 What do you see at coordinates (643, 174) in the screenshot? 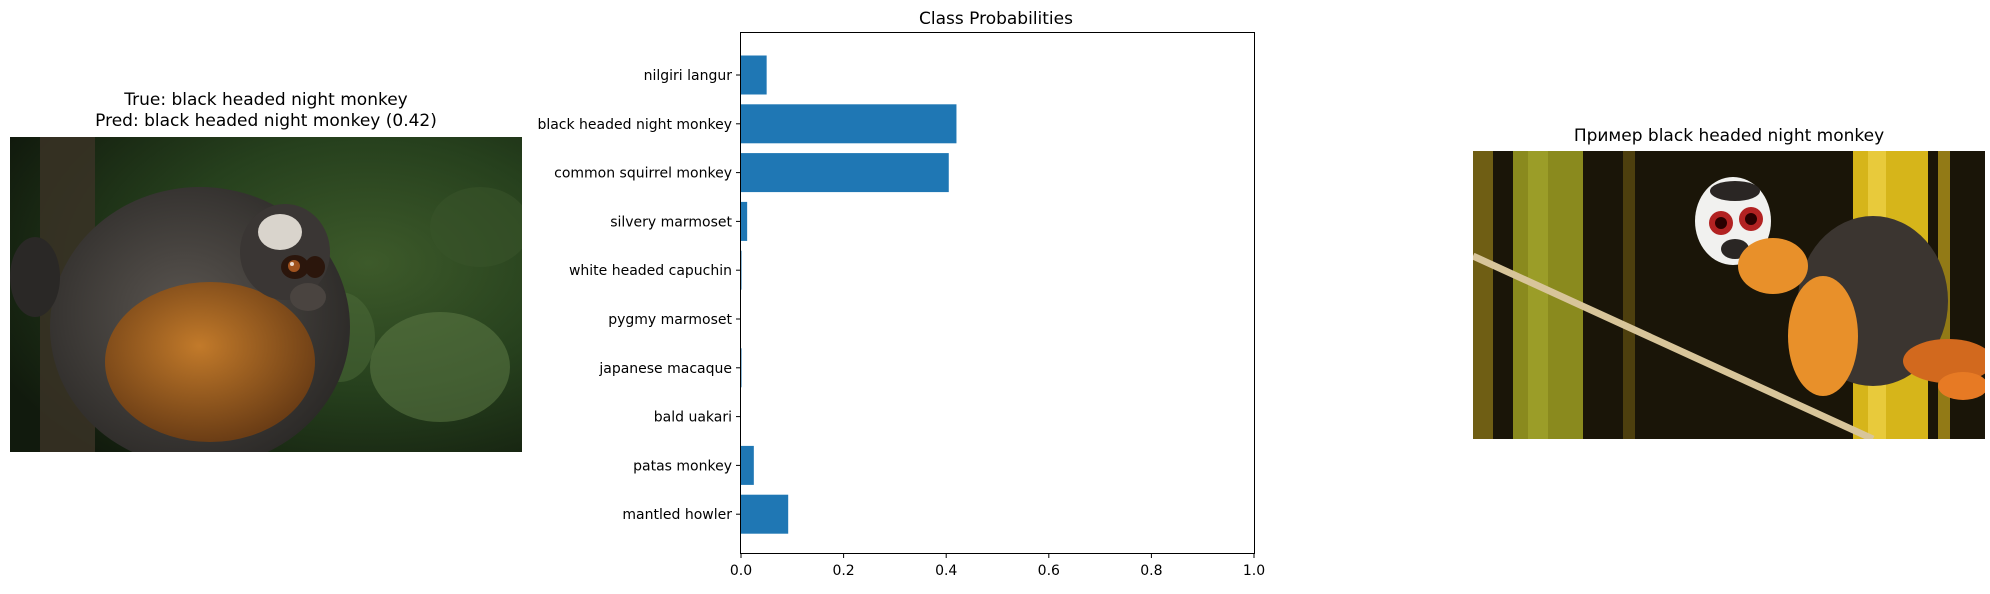
I see `y-tick-label: common squirrel monkey` at bounding box center [643, 174].